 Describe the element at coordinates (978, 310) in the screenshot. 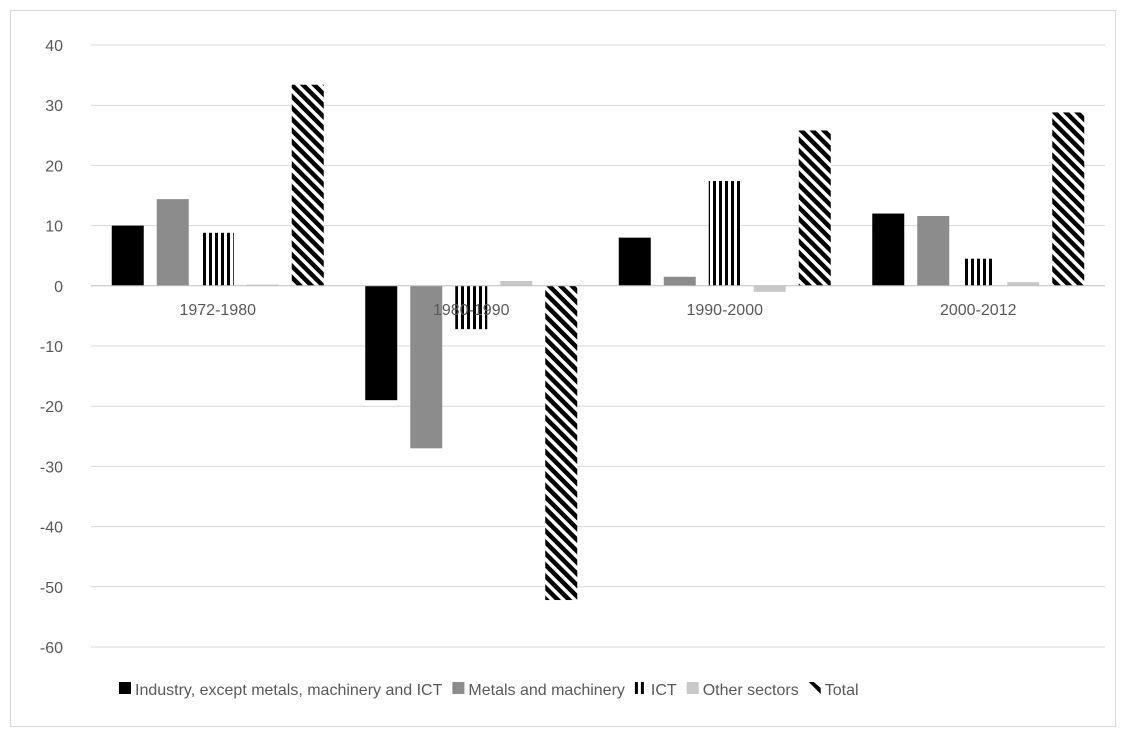

I see `category-label: 2000-2012` at that location.